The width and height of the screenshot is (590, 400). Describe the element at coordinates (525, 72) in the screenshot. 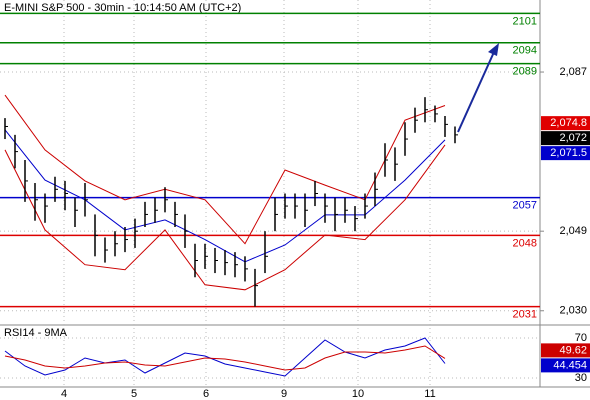

I see `level-label: 2089` at that location.